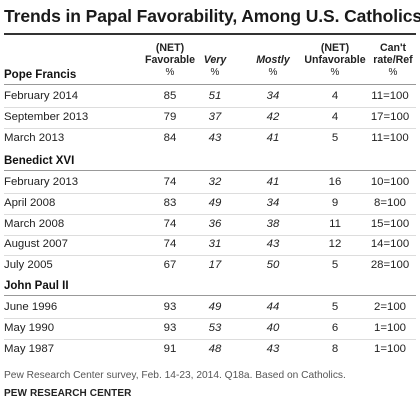 This screenshot has height=408, width=420. What do you see at coordinates (215, 349) in the screenshot?
I see `cell-very: 48` at bounding box center [215, 349].